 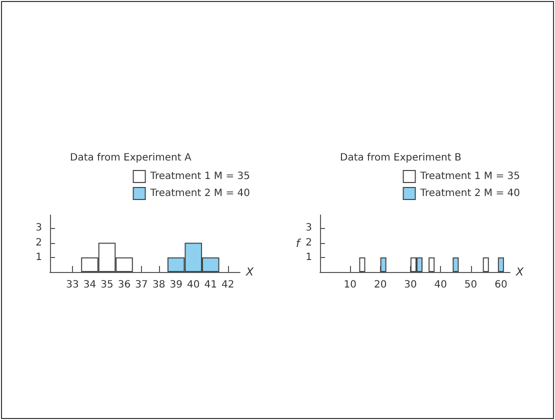 What do you see at coordinates (159, 285) in the screenshot?
I see `x-tick-label: 38` at bounding box center [159, 285].